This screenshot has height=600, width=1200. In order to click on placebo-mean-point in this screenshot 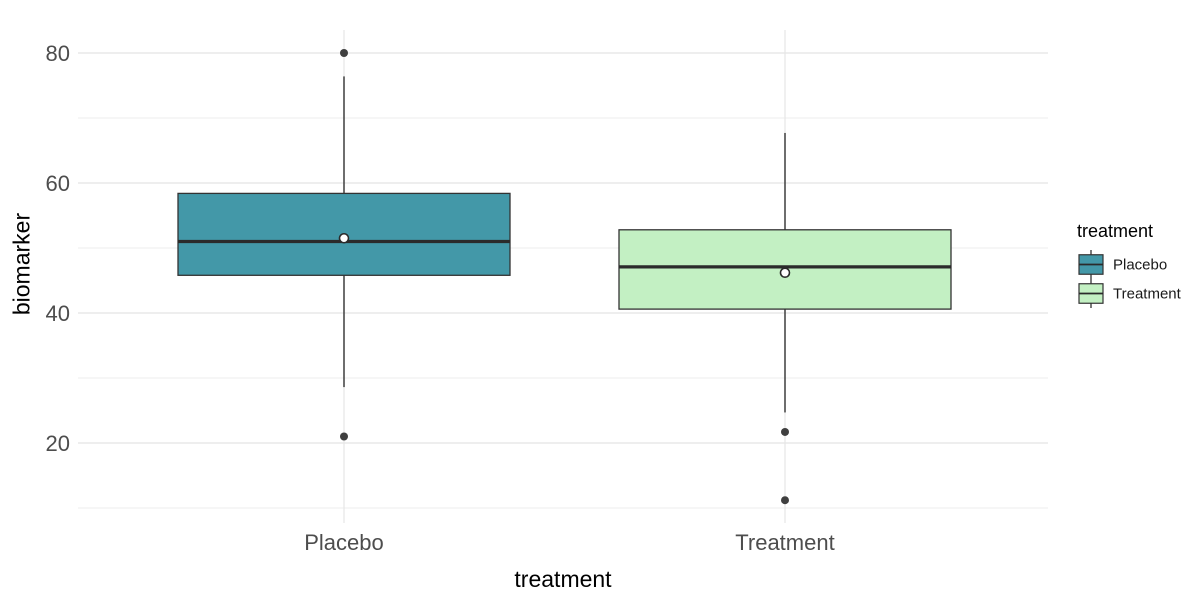, I will do `click(344, 238)`.